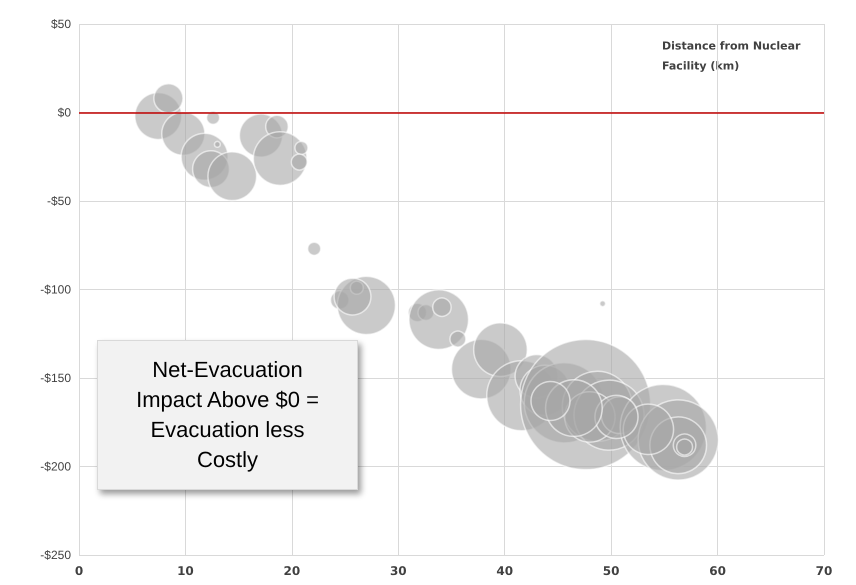 Image resolution: width=856 pixels, height=585 pixels. Describe the element at coordinates (824, 571) in the screenshot. I see `x-tick-label: 70` at that location.